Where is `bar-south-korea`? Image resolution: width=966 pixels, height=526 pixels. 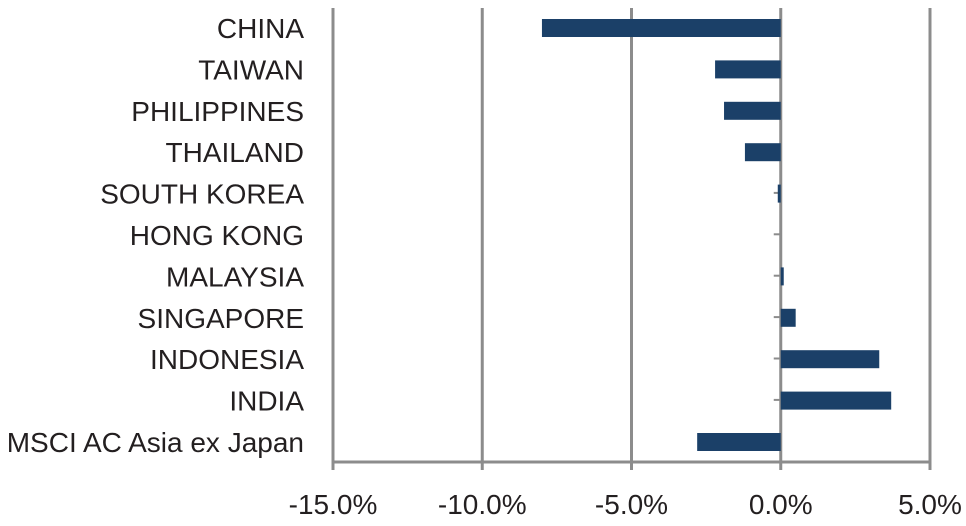
bar-south-korea is located at coordinates (779, 193).